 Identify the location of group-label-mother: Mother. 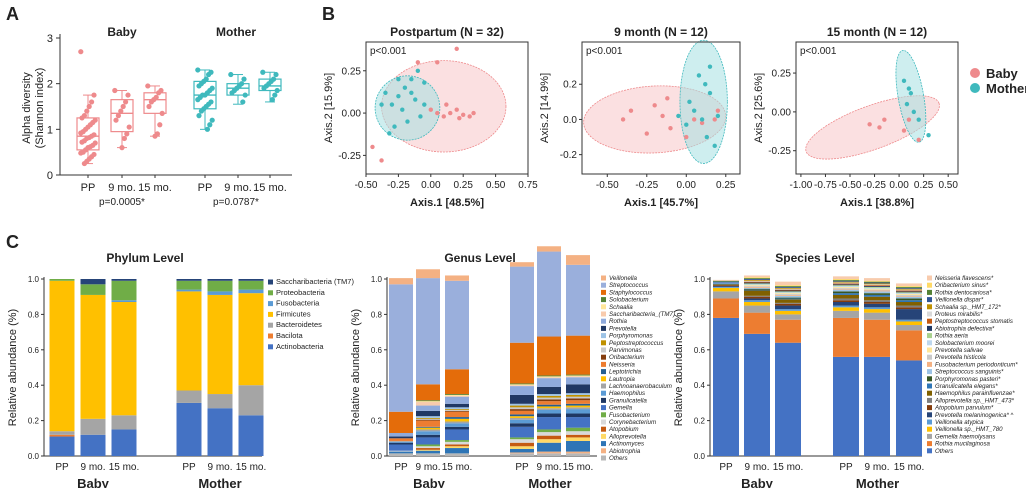
(549, 482).